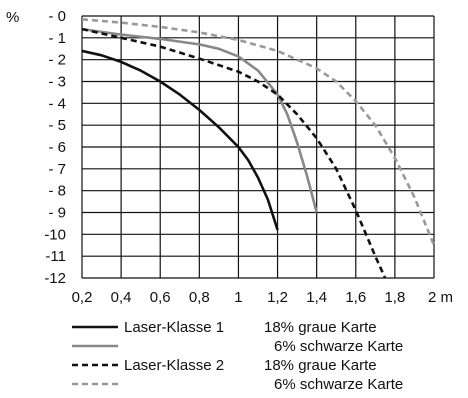  I want to click on y-tick-labels: - 0 - 1 - 2 - 3 - 4 - 5 - 6 - 7 - 8 - 9 -10 -11 -12, so click(55, 147).